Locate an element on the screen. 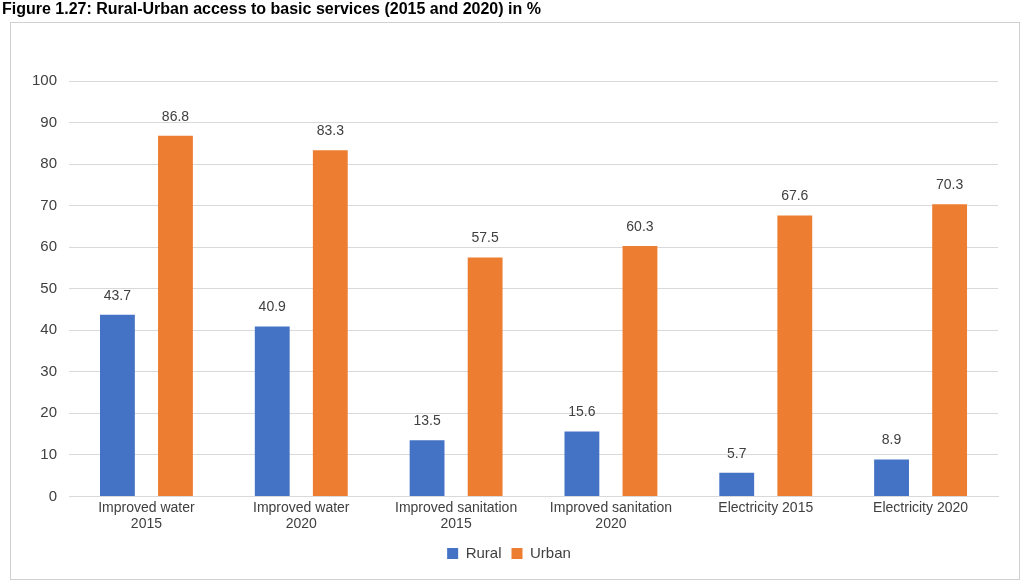 The image size is (1021, 582). legend-label: Rural is located at coordinates (483, 552).